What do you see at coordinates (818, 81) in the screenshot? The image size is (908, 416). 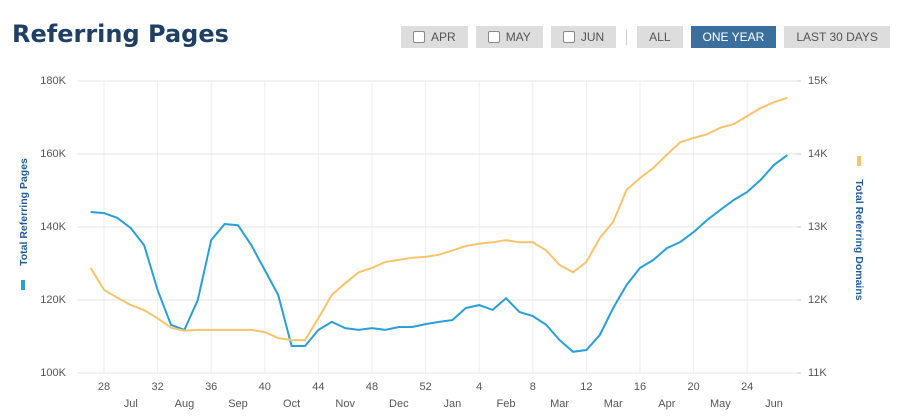 I see `y2-tick-label: 15K` at bounding box center [818, 81].